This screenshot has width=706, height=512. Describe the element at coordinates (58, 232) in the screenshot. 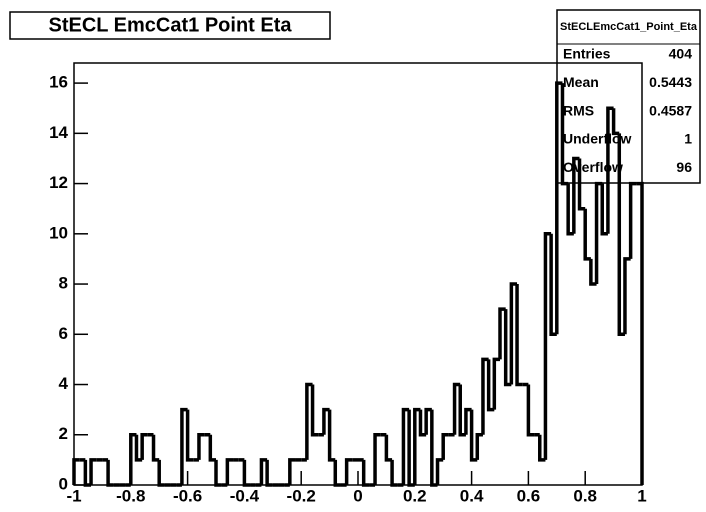

I see `y-tick-label: 10` at that location.